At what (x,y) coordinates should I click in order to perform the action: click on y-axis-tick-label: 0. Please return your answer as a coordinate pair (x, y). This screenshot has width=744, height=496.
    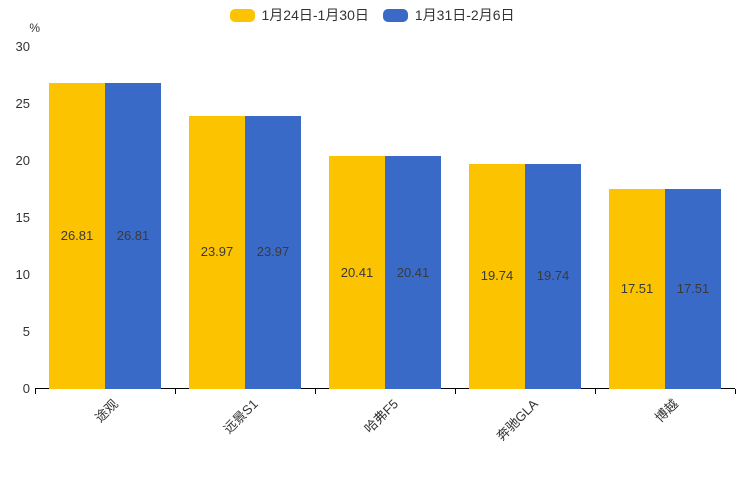
    Looking at the image, I should click on (26, 388).